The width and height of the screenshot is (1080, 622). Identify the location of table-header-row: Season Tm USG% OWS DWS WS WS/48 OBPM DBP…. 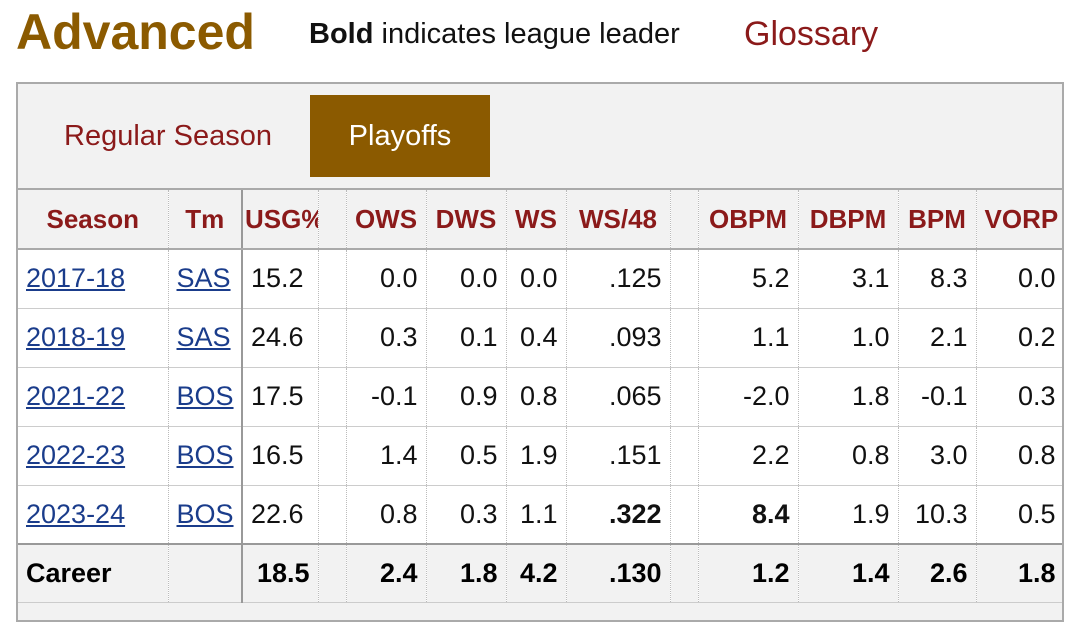
(540, 219).